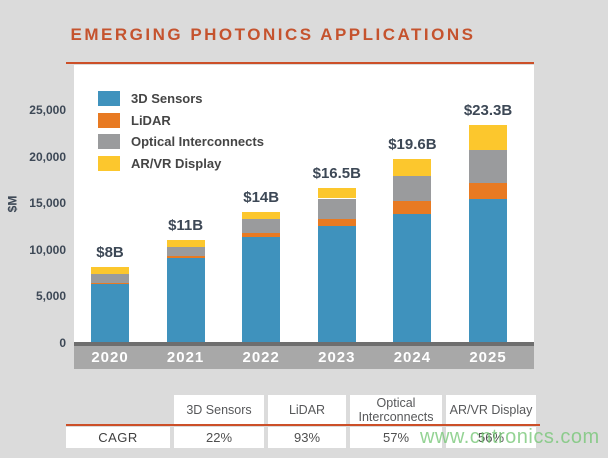 Image resolution: width=608 pixels, height=458 pixels. Describe the element at coordinates (336, 208) in the screenshot. I see `bar-segment-2023-optical-interconnects` at that location.